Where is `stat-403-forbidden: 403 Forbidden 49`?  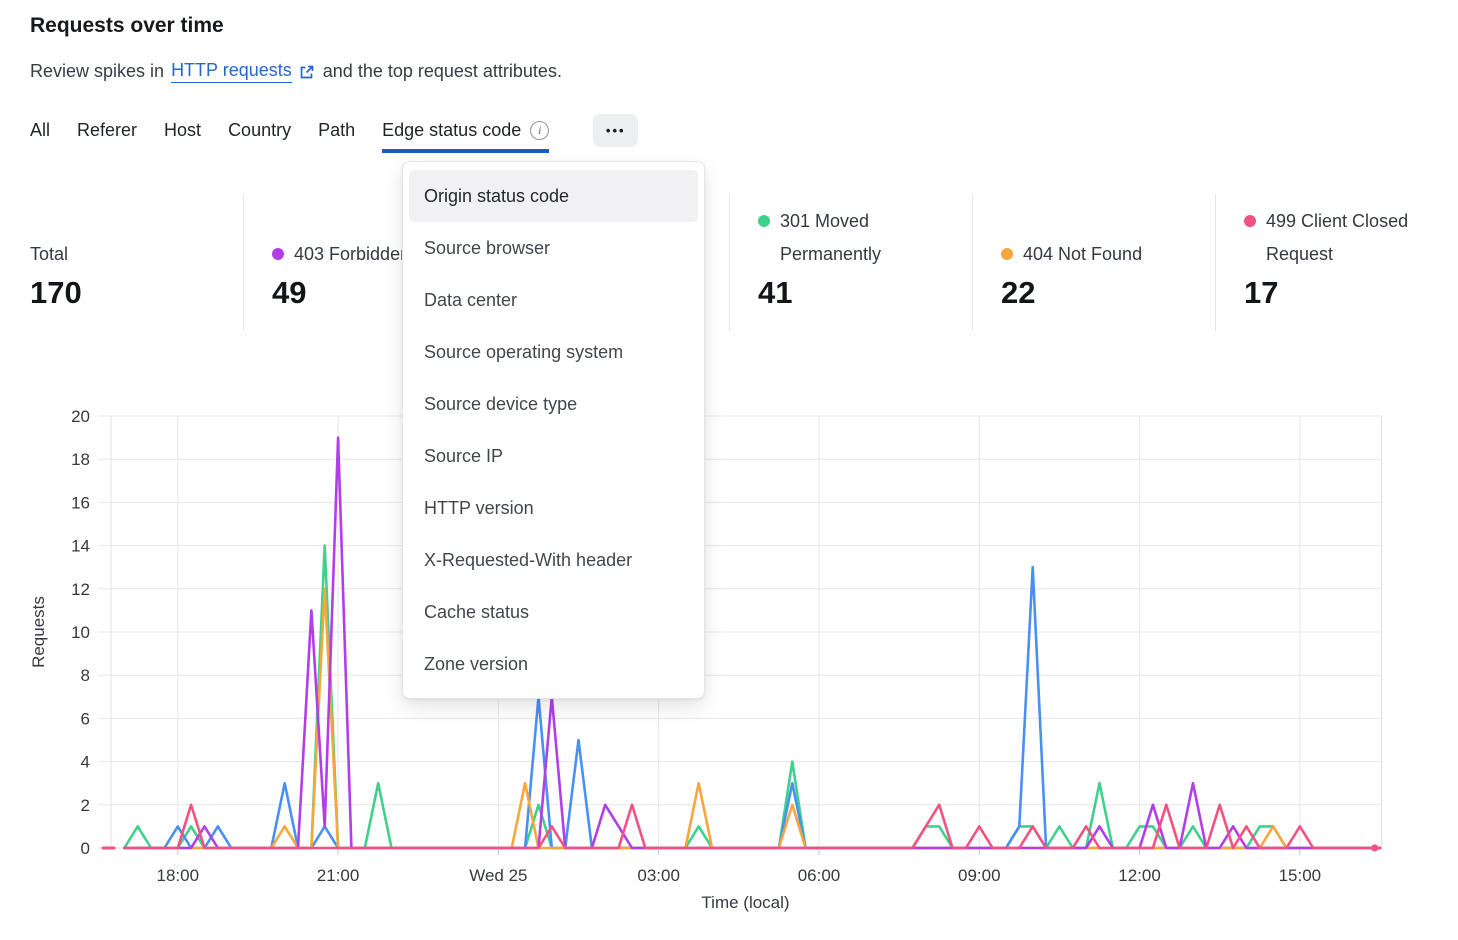
stat-403-forbidden: 403 Forbidden 49 is located at coordinates (364, 262).